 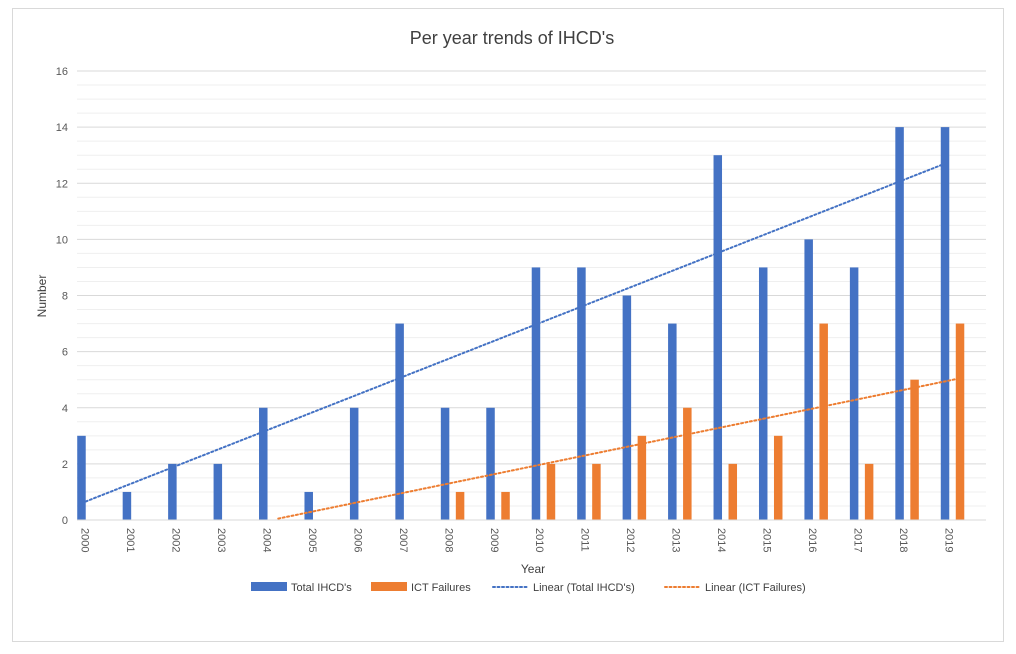 I want to click on y-tick-label: 0, so click(x=65, y=521).